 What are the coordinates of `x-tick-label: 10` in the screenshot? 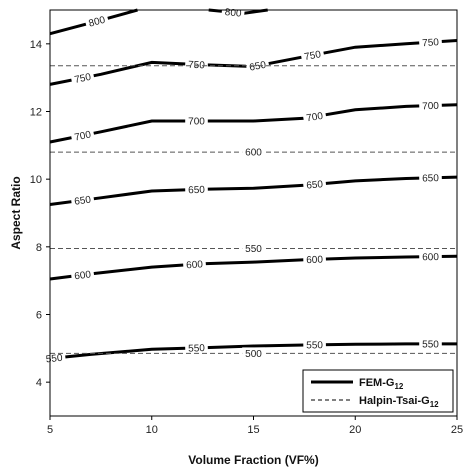 It's located at (152, 430).